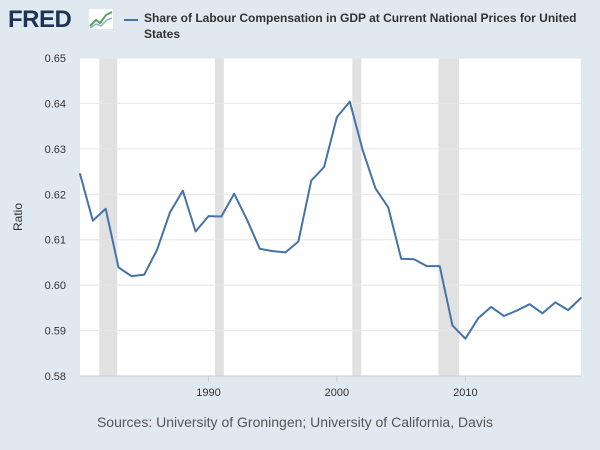 The image size is (600, 450). I want to click on y-tick-label: 0.61, so click(55, 241).